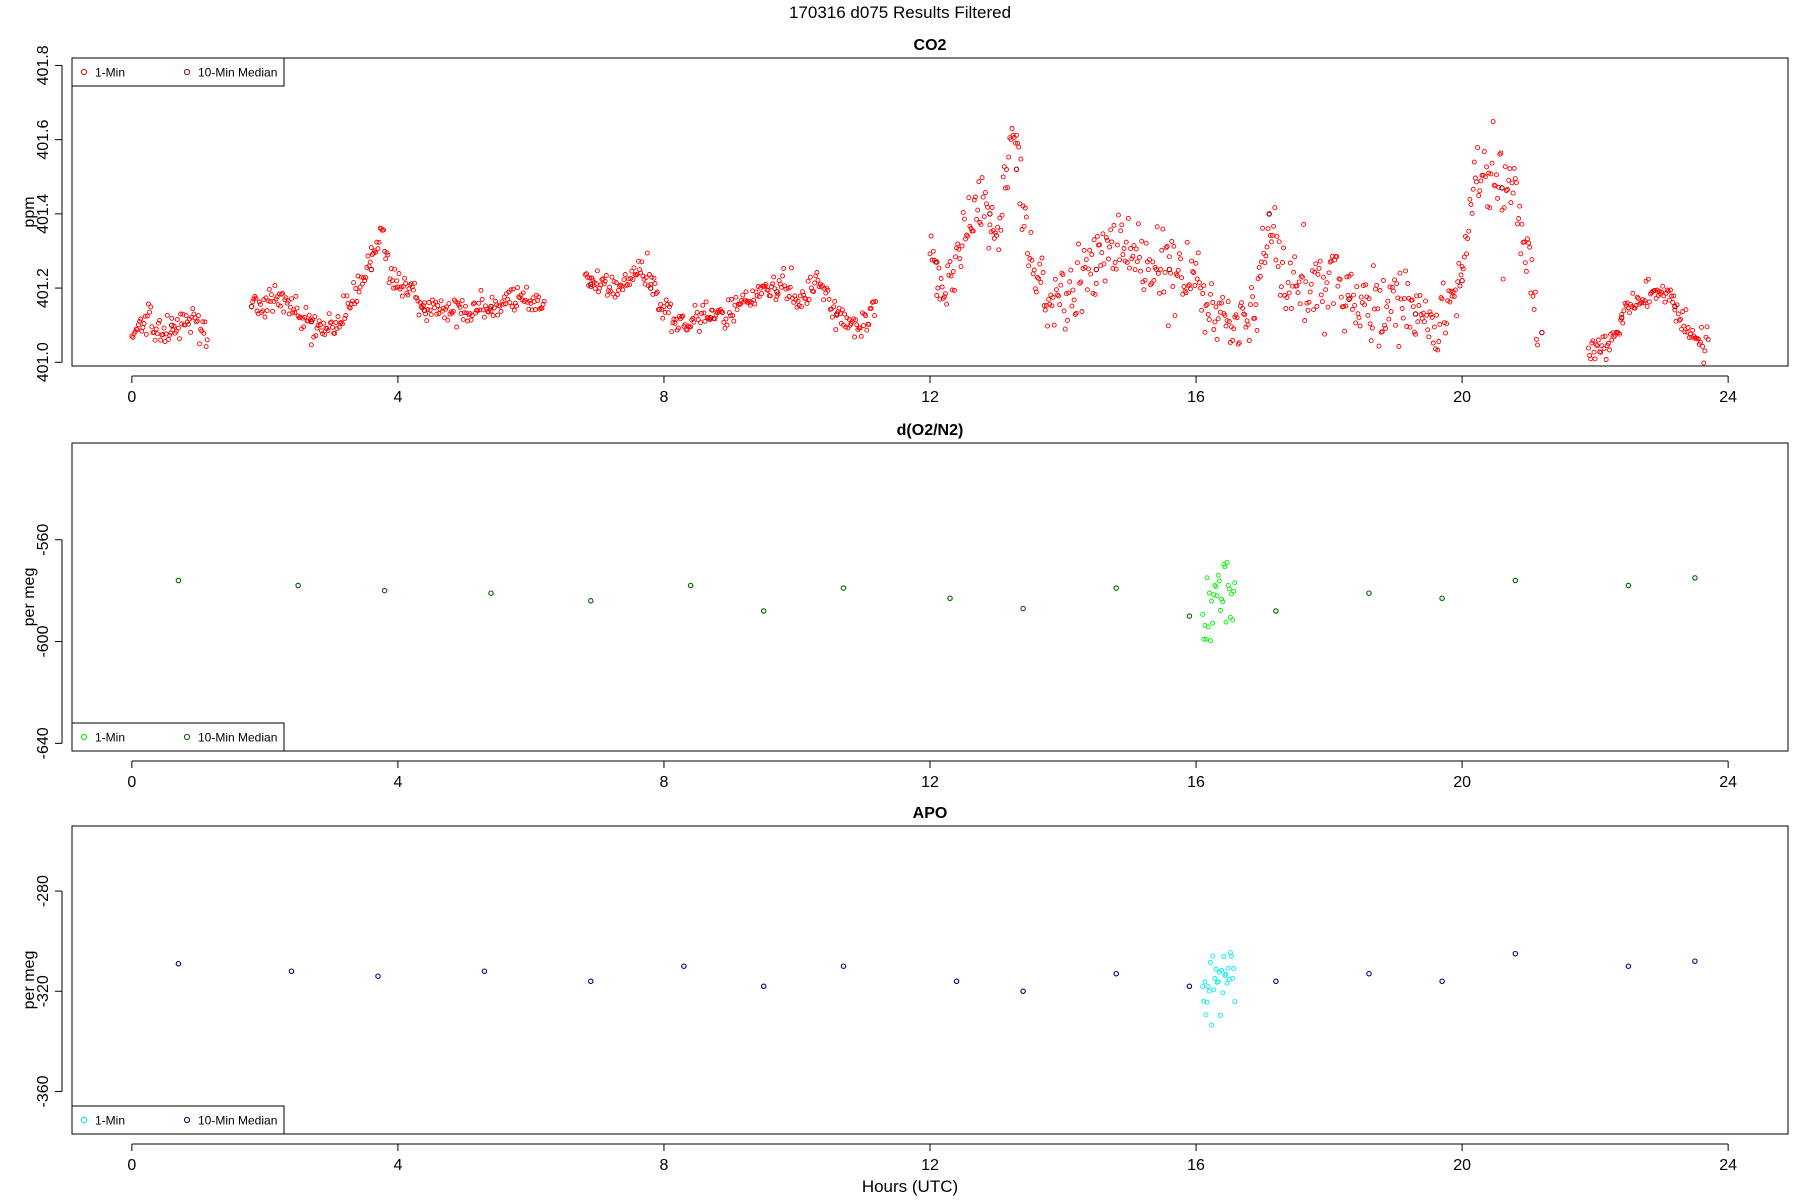  I want to click on legend-marker, so click(187, 737).